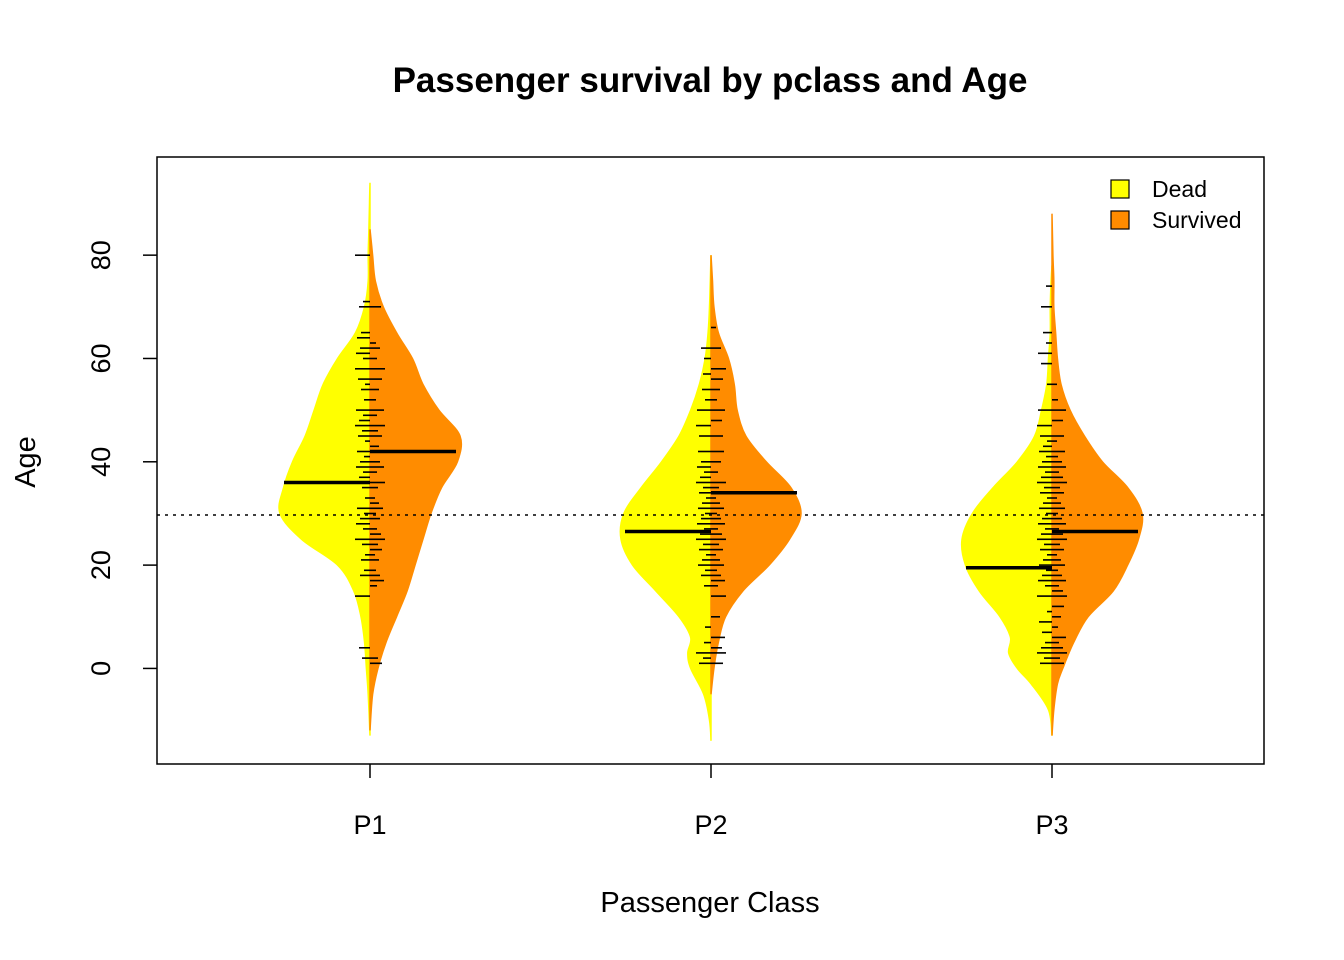 This screenshot has height=960, width=1344. Describe the element at coordinates (1179, 189) in the screenshot. I see `legend-label-dead: Dead` at that location.